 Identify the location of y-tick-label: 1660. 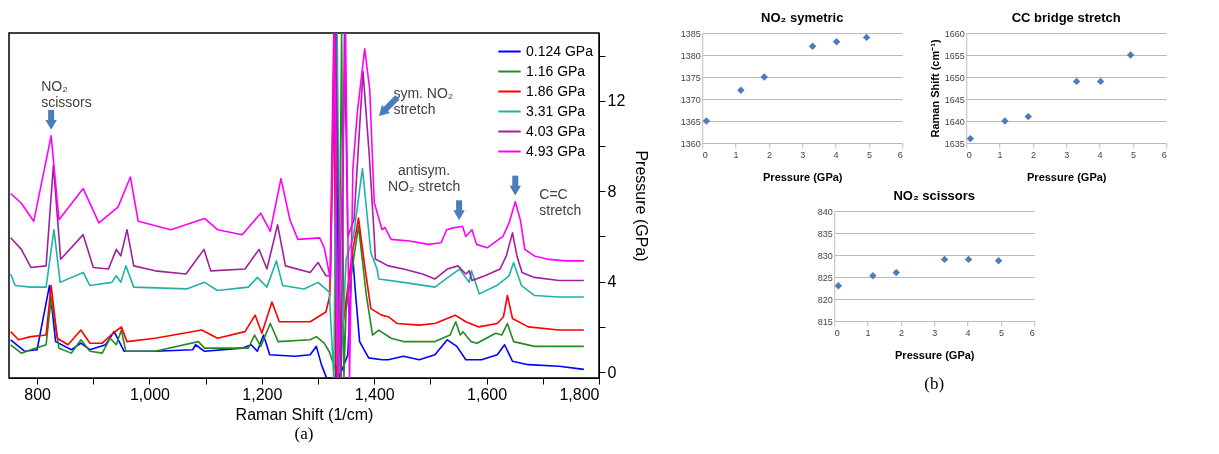
(954, 33).